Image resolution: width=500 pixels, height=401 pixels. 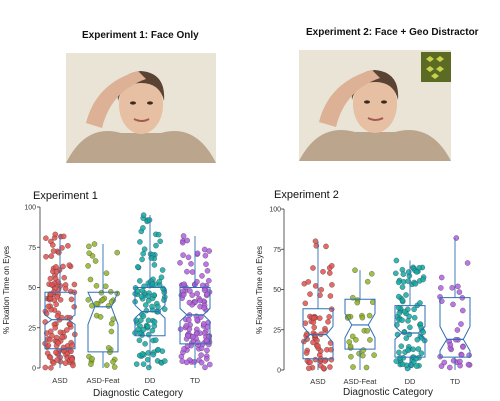 I want to click on y-tick-label: 100, so click(x=275, y=210).